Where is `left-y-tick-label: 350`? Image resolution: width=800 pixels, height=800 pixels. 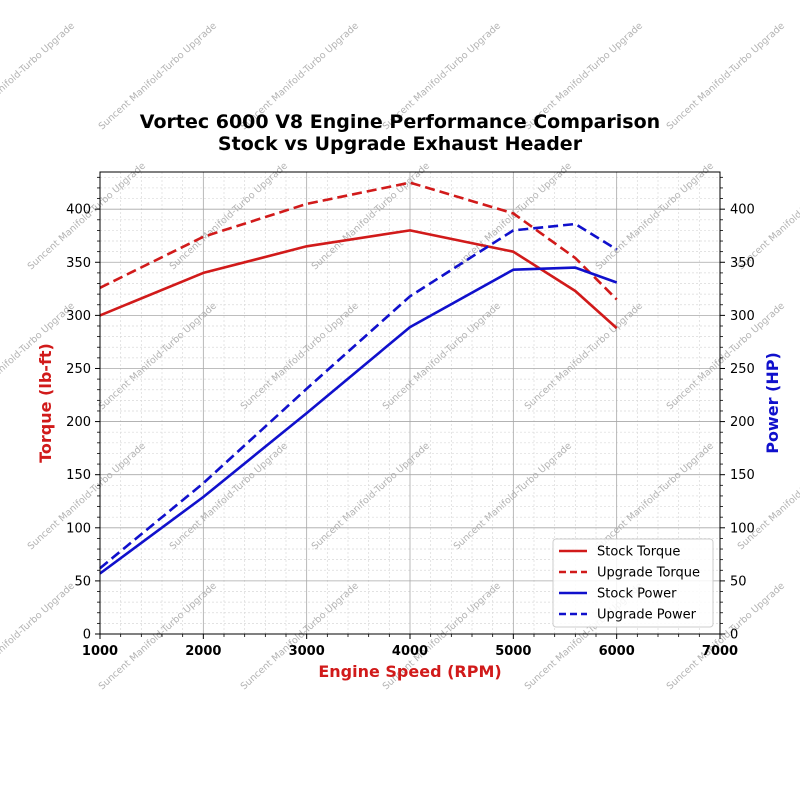
left-y-tick-label: 350 is located at coordinates (78, 263).